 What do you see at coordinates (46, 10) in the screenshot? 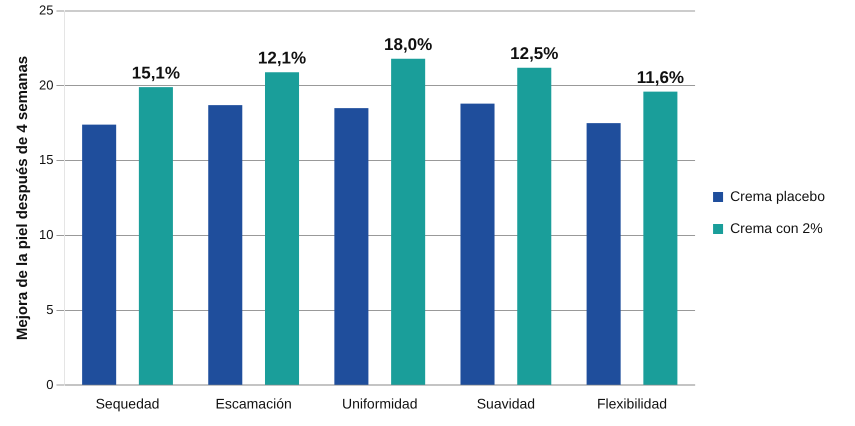
I see `y-tick-label: 25` at bounding box center [46, 10].